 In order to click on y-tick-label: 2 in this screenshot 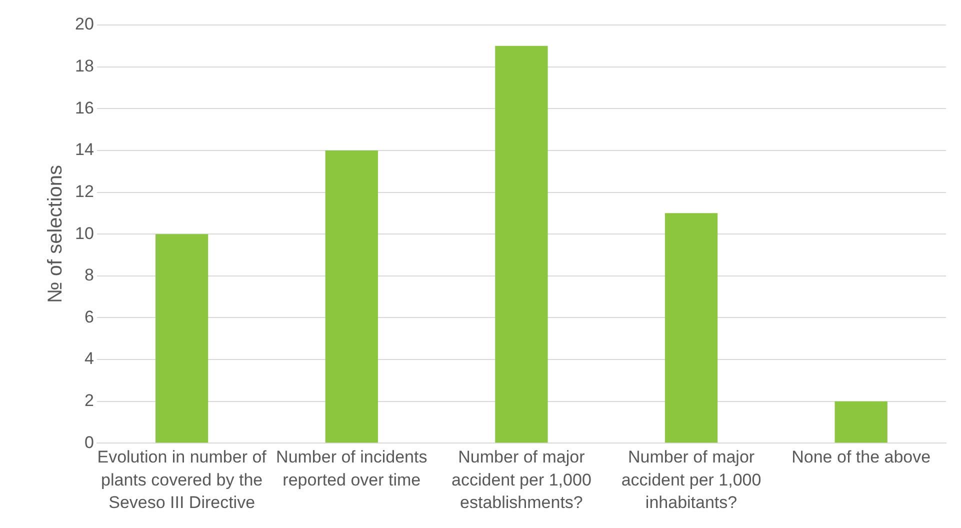, I will do `click(89, 400)`.